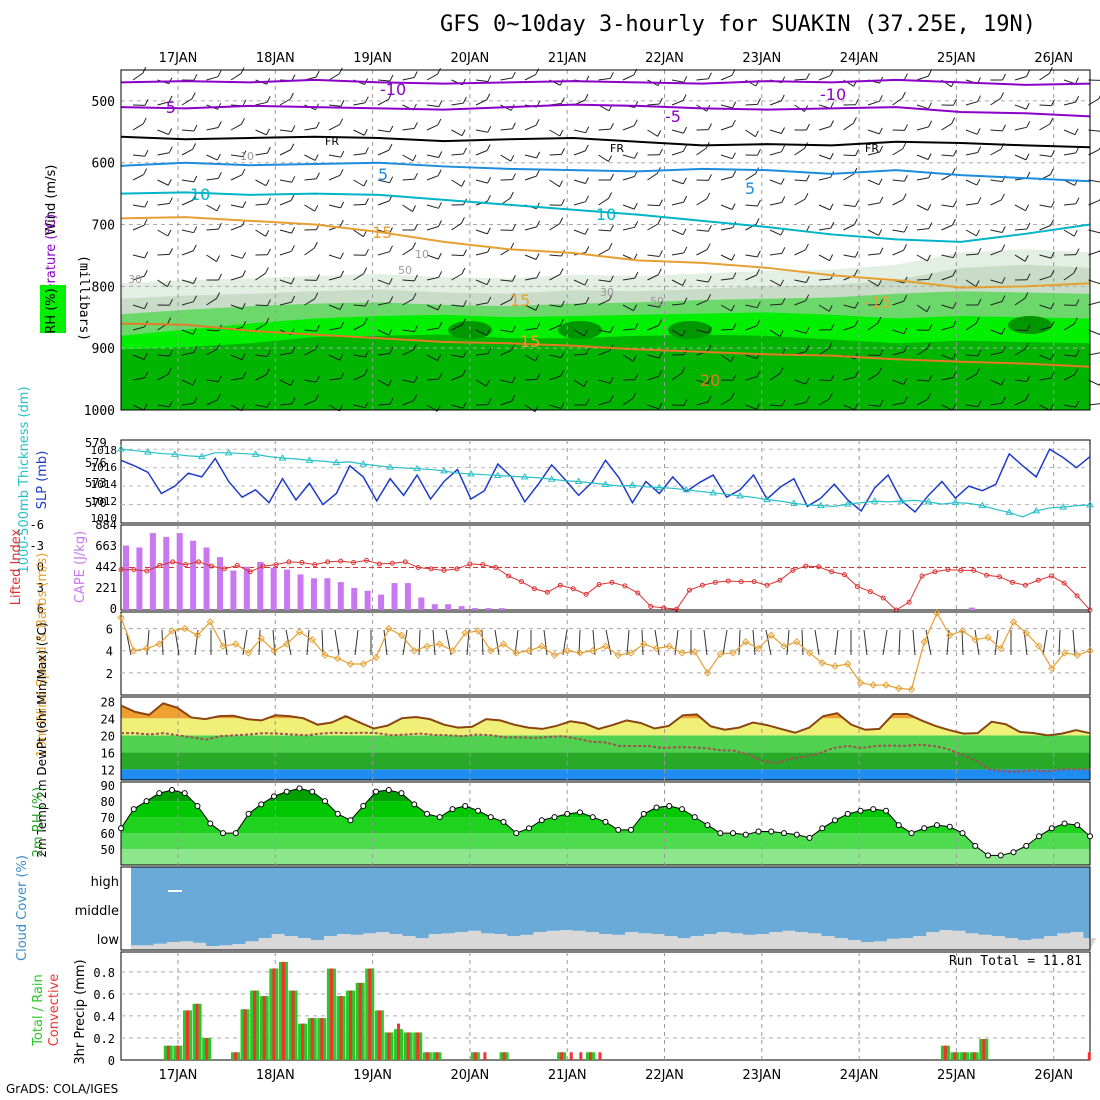 This screenshot has height=1100, width=1100. I want to click on precip-frame, so click(605, 1006).